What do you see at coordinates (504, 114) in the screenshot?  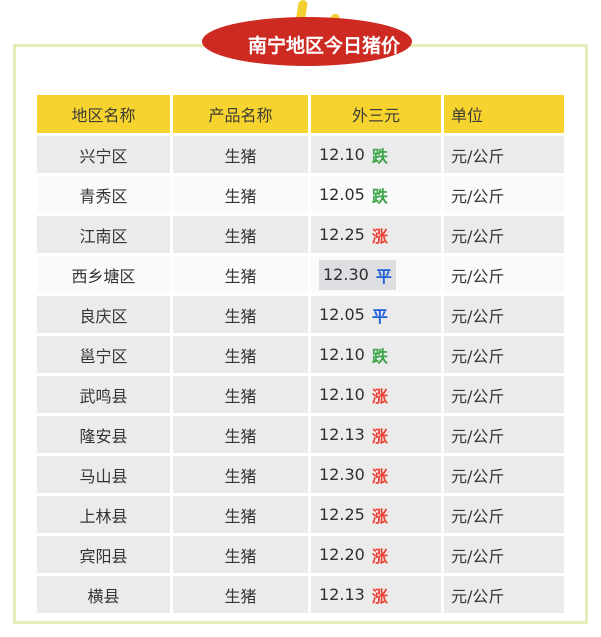 I see `header-unit: 单位` at bounding box center [504, 114].